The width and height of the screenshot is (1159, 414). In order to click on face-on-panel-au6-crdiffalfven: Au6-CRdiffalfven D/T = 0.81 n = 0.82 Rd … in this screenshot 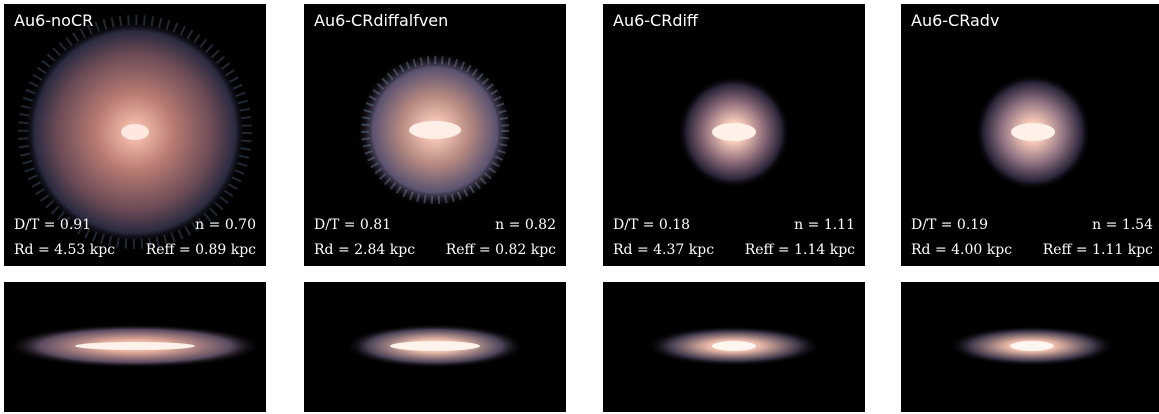, I will do `click(435, 135)`.